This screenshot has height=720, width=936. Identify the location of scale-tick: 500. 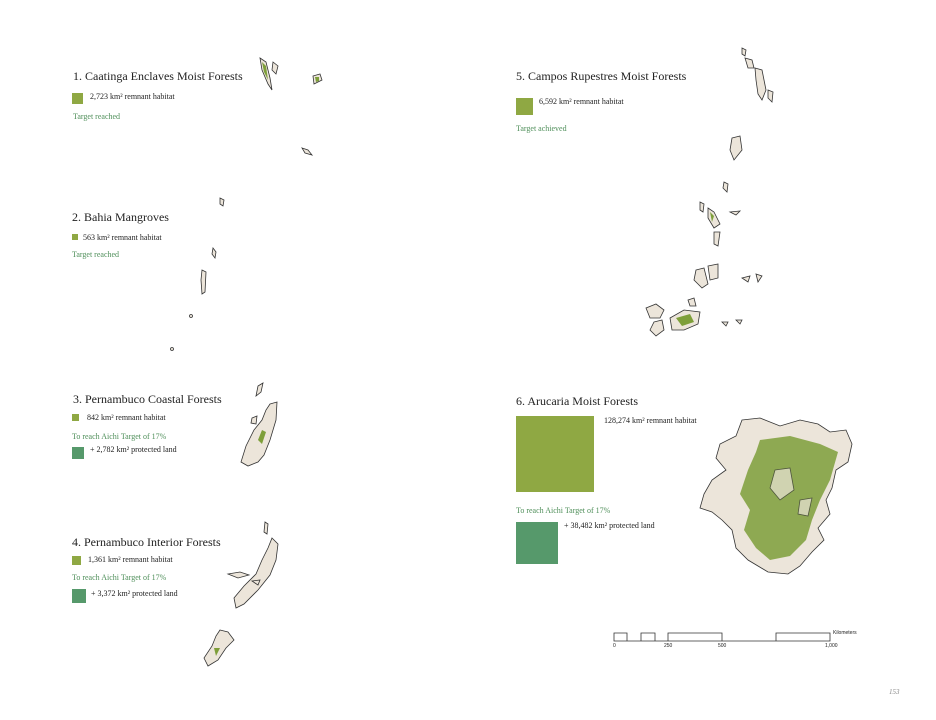
(722, 646).